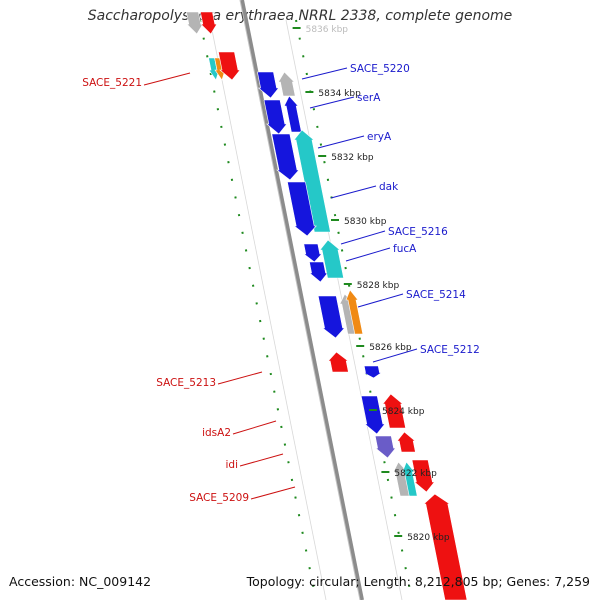  Describe the element at coordinates (450, 350) in the screenshot. I see `gene-label-right-7: SACE_5212` at that location.